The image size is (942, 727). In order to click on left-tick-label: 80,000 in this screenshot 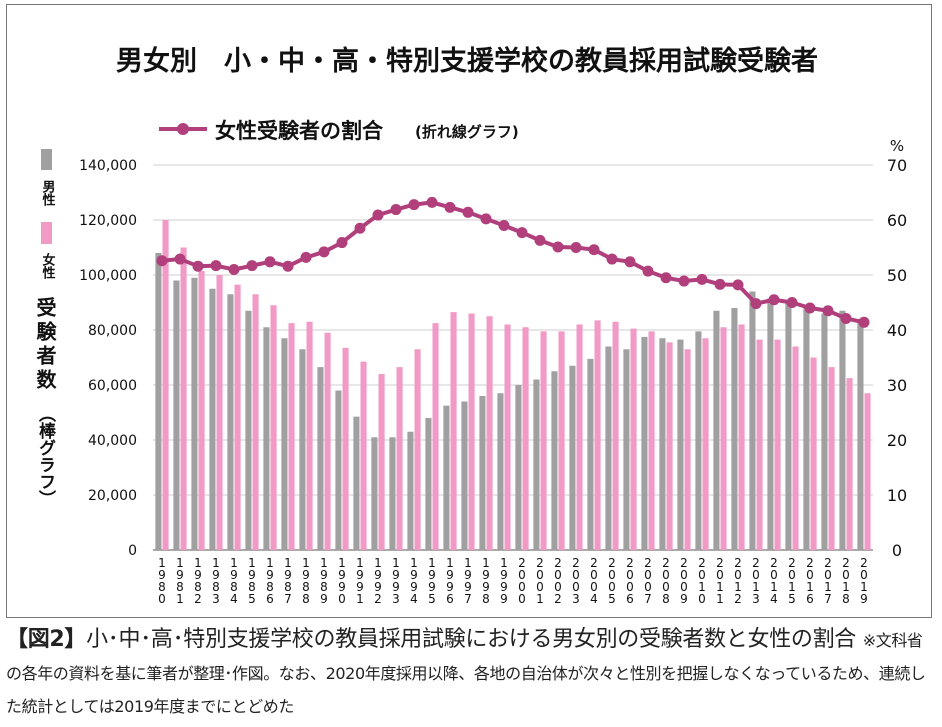, I will do `click(112, 331)`.